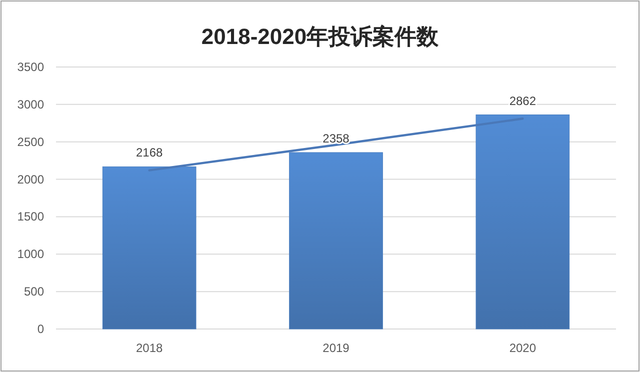 The image size is (640, 372). I want to click on y-tick-label: 2000, so click(30, 179).